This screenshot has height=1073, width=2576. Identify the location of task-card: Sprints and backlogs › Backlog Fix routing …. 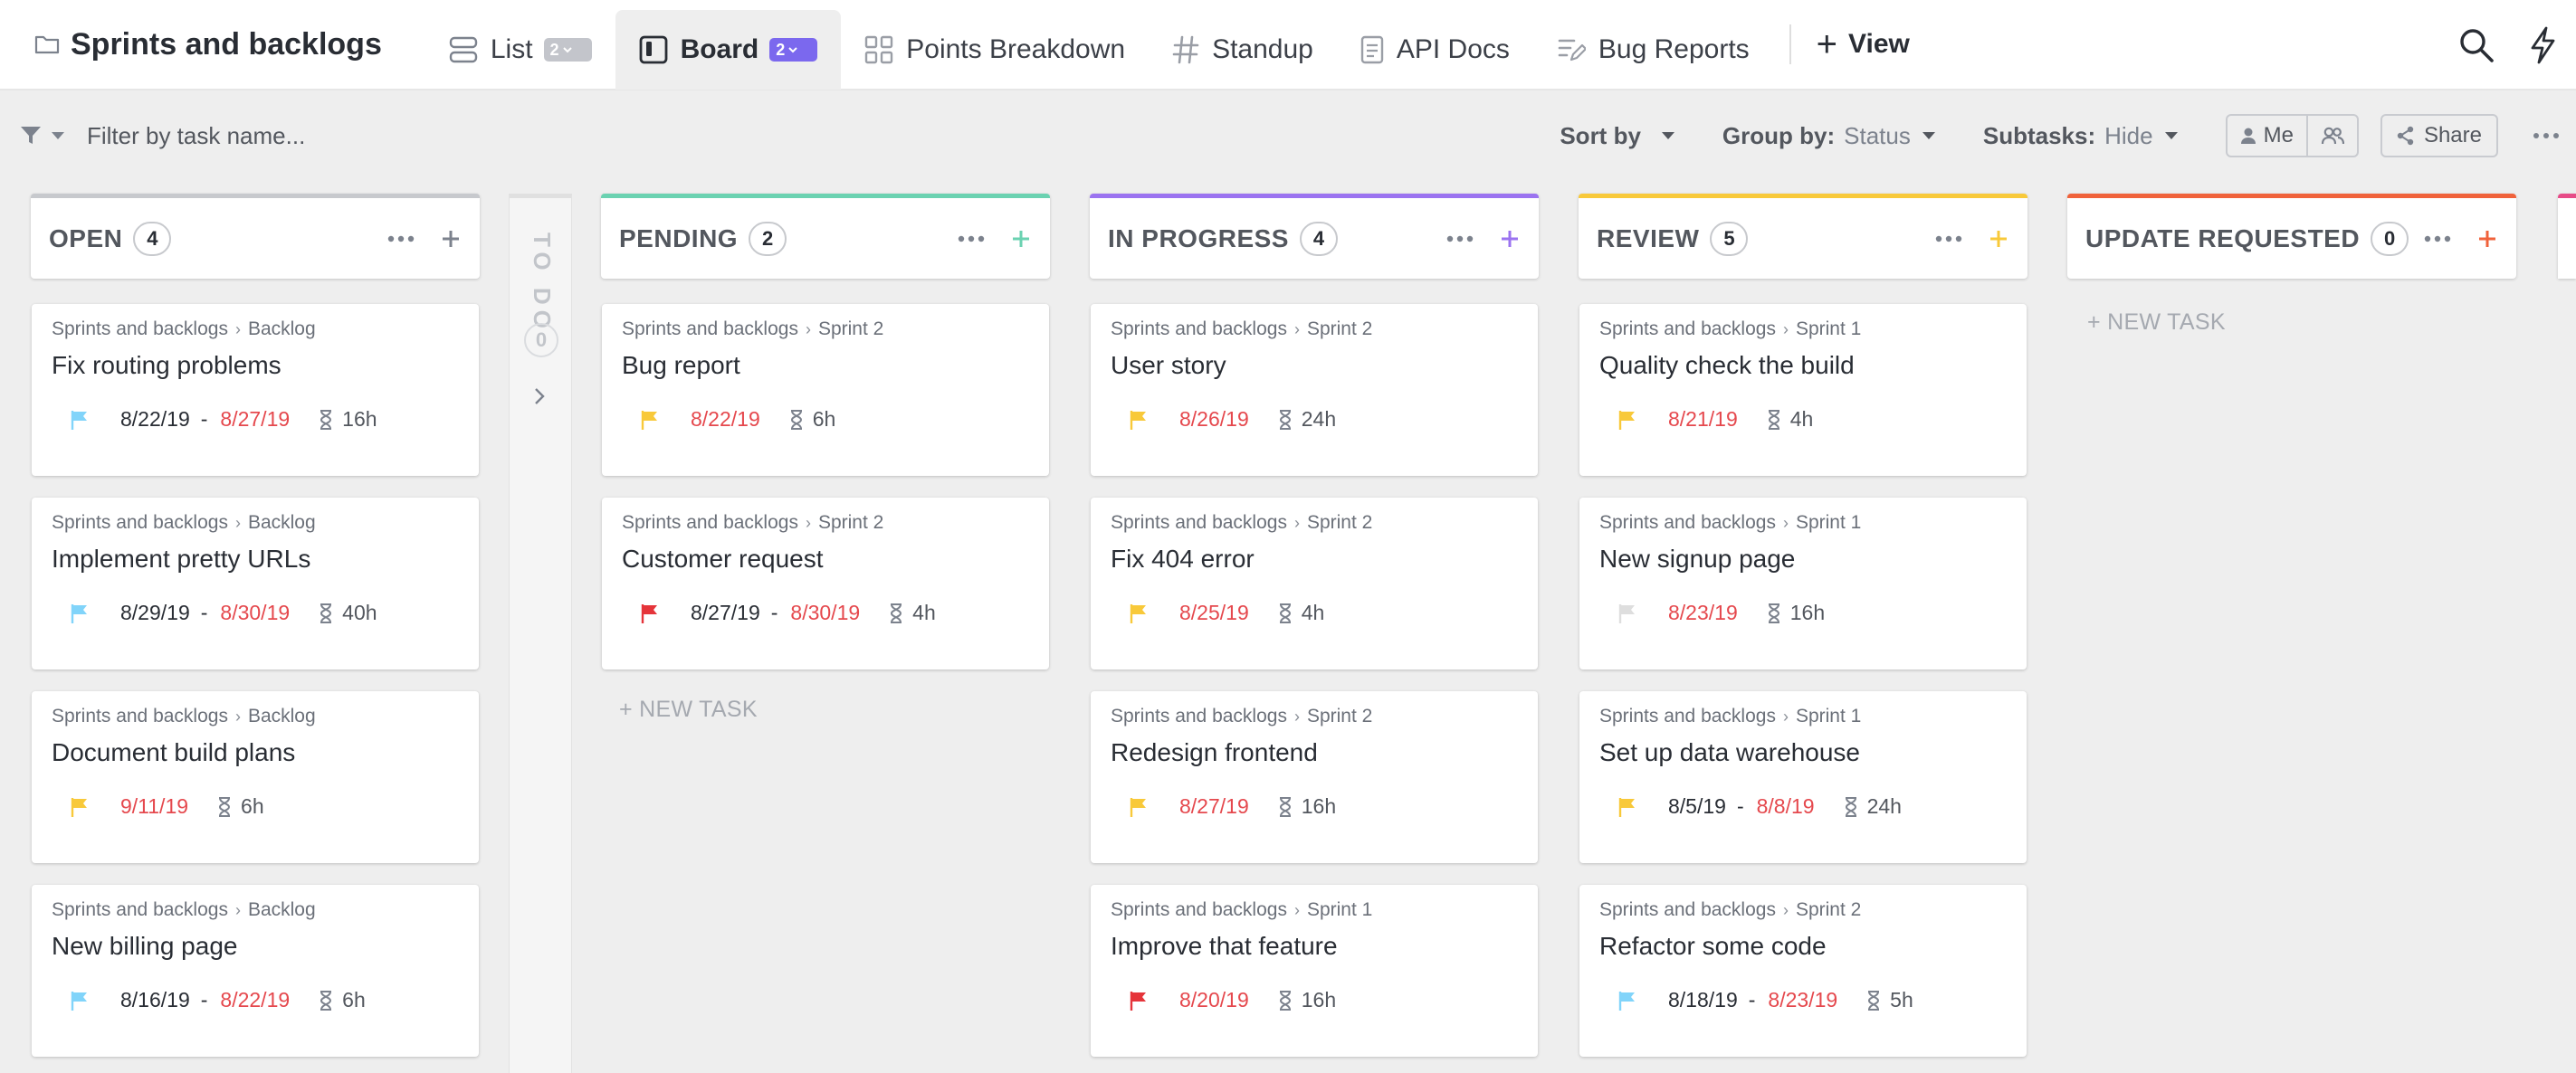
(256, 390).